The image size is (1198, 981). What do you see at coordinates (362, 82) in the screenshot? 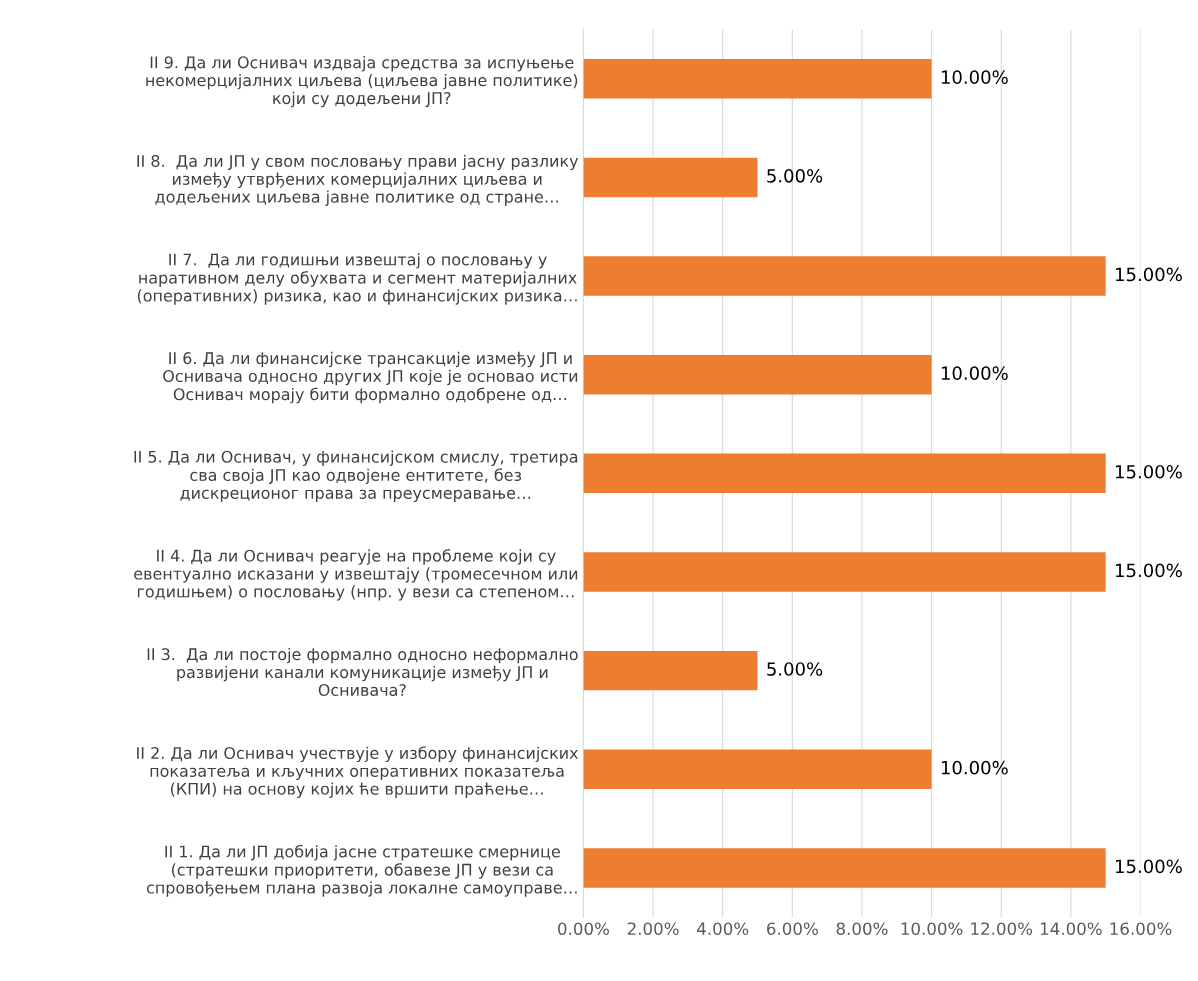
I see `y-tick-label: II 9. Да ли Оснивач издваја средства за испуњење некомерцијалних циљева (циљева јавне политике) који су додељени ЈП?` at bounding box center [362, 82].